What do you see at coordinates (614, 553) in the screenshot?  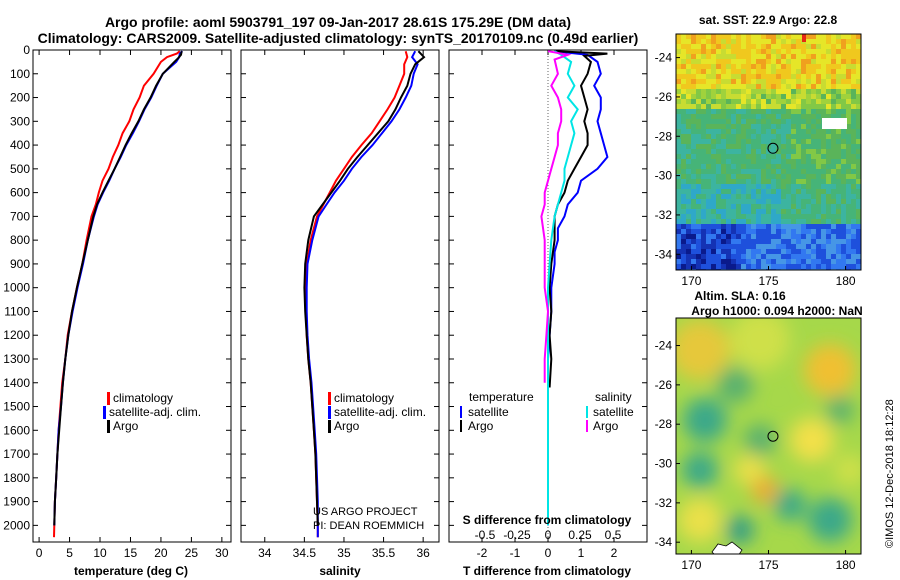 I see `x-tick-label: 2` at bounding box center [614, 553].